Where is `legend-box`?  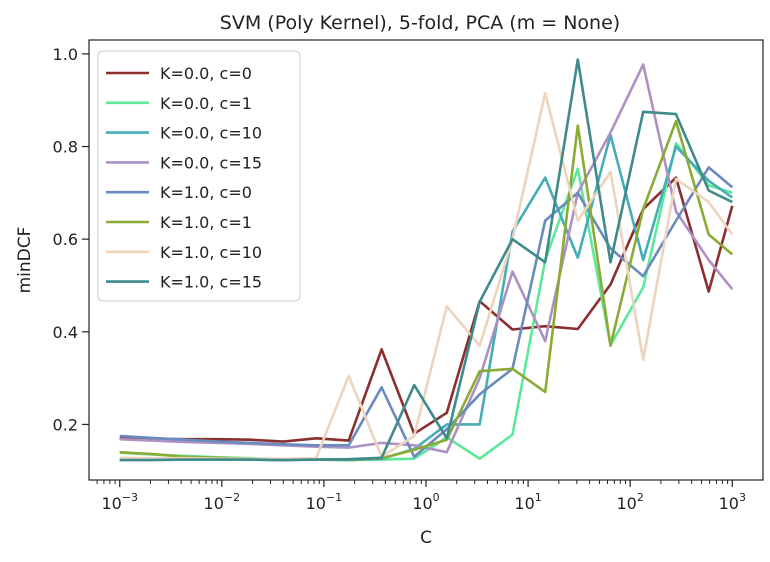 legend-box is located at coordinates (199, 176).